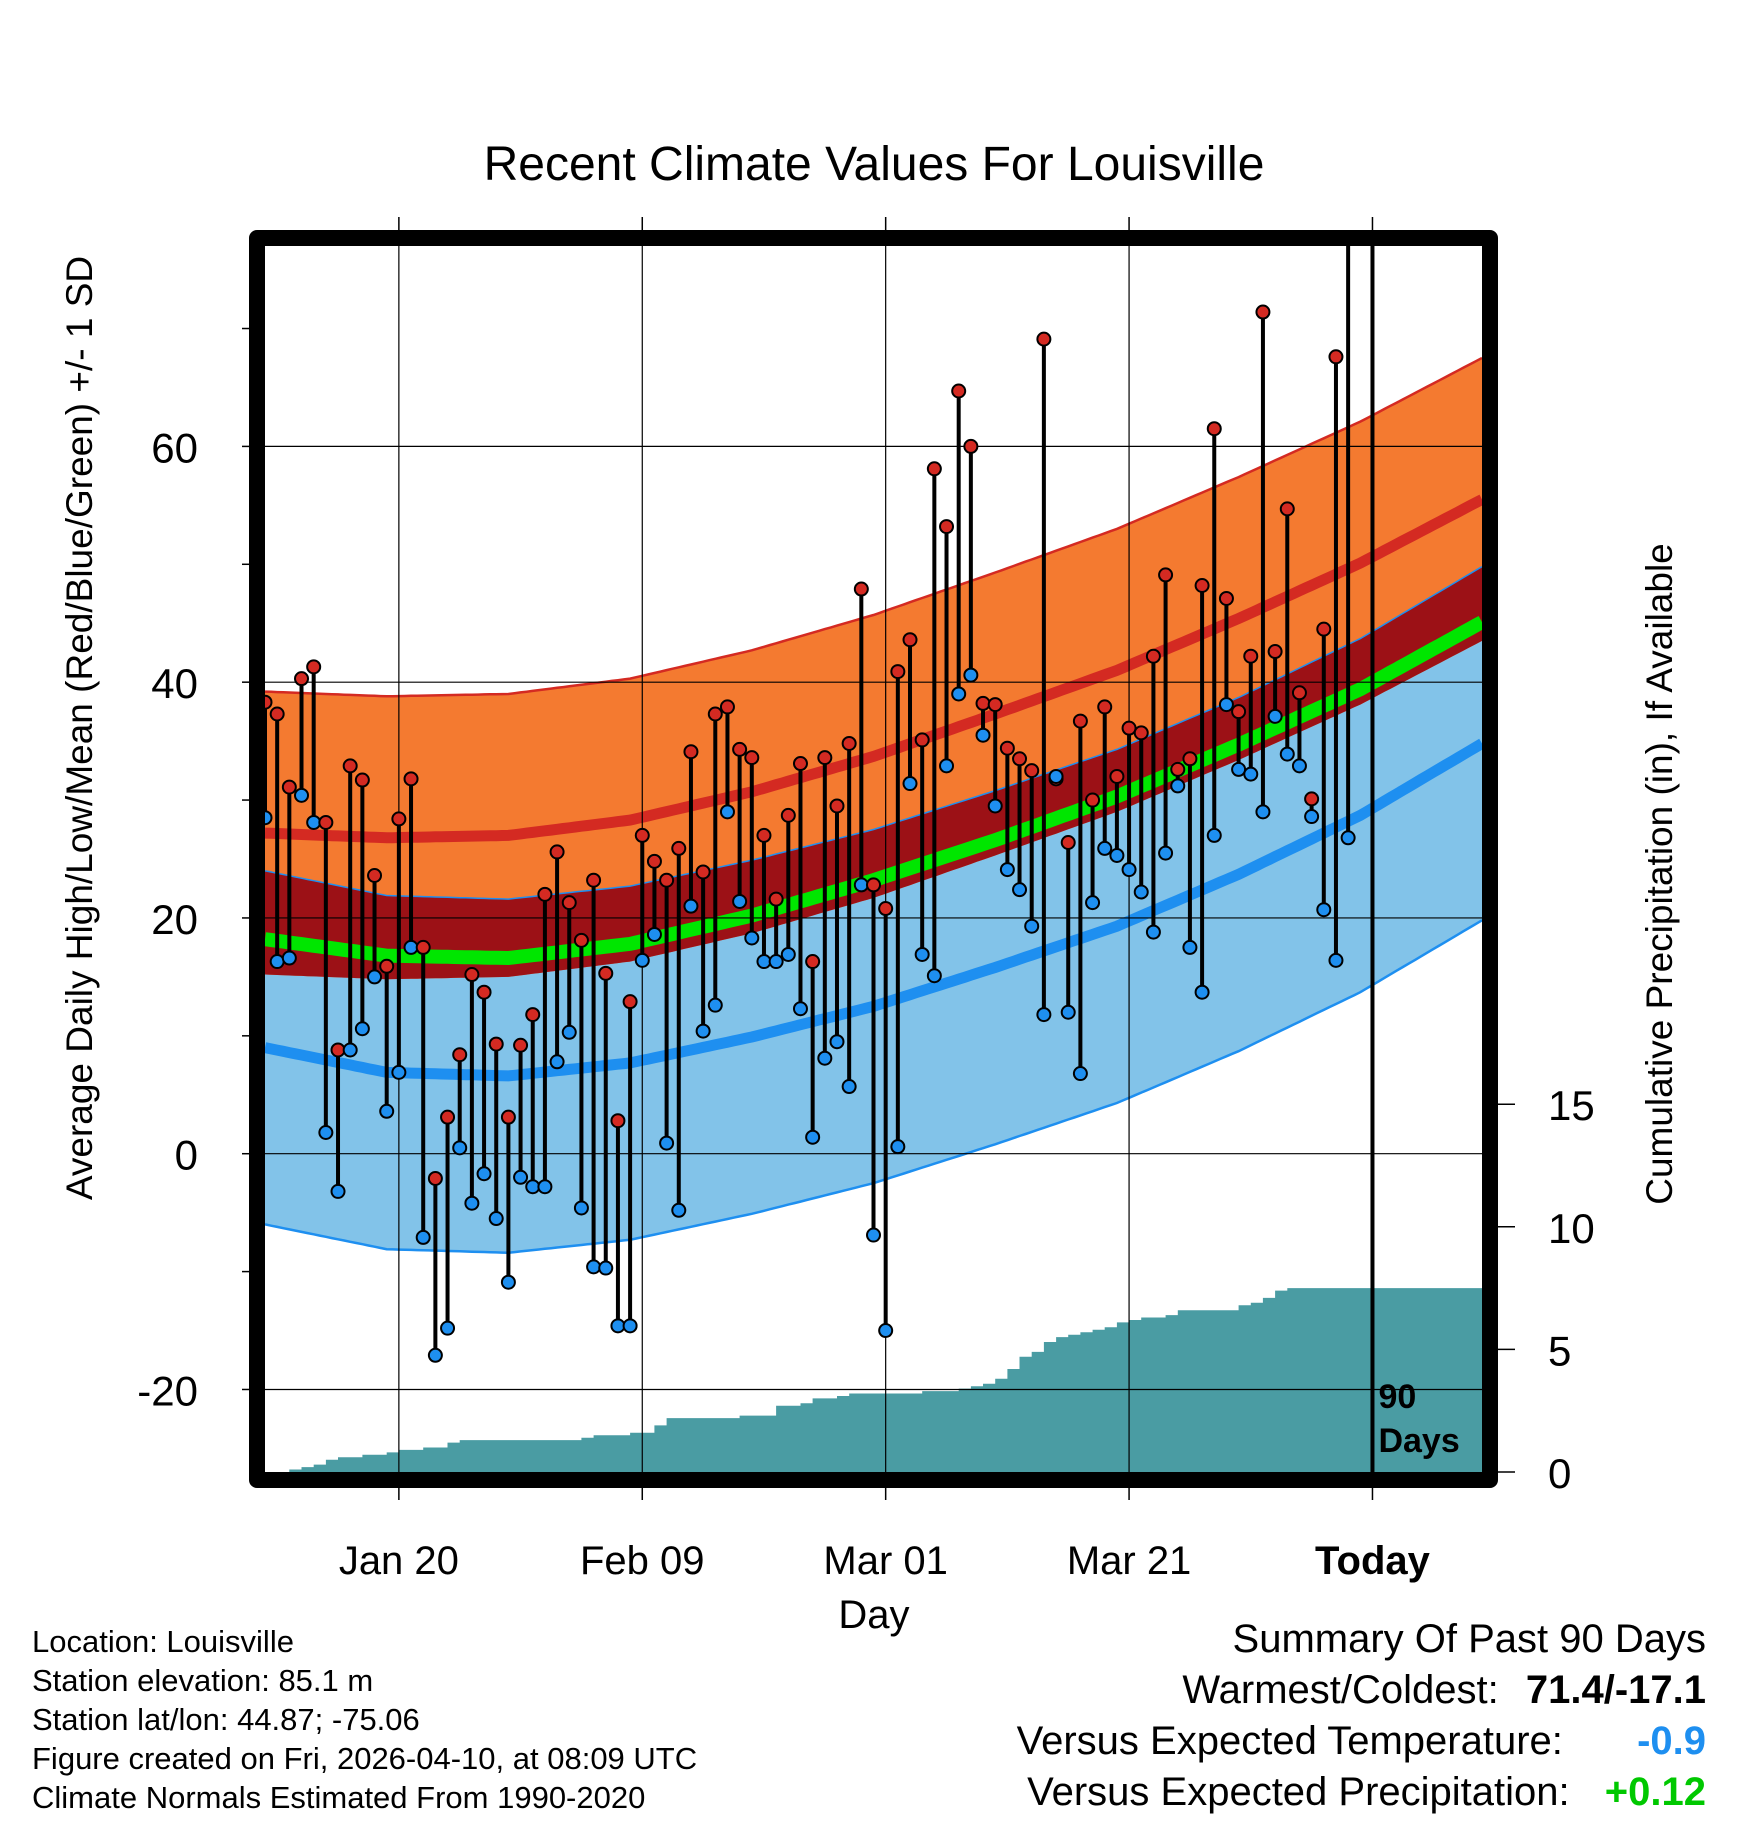 The width and height of the screenshot is (1748, 1828). Describe the element at coordinates (1571, 1228) in the screenshot. I see `y2-tick-label: 10` at that location.